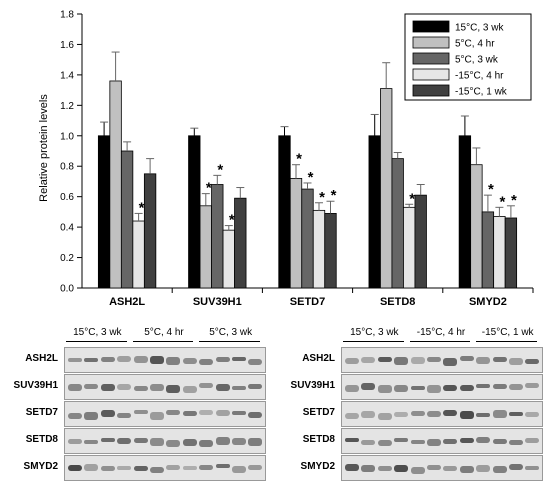 The height and width of the screenshot is (487, 550). Describe the element at coordinates (477, 60) in the screenshot. I see `legend-entry: 5°C, 3 wk` at that location.